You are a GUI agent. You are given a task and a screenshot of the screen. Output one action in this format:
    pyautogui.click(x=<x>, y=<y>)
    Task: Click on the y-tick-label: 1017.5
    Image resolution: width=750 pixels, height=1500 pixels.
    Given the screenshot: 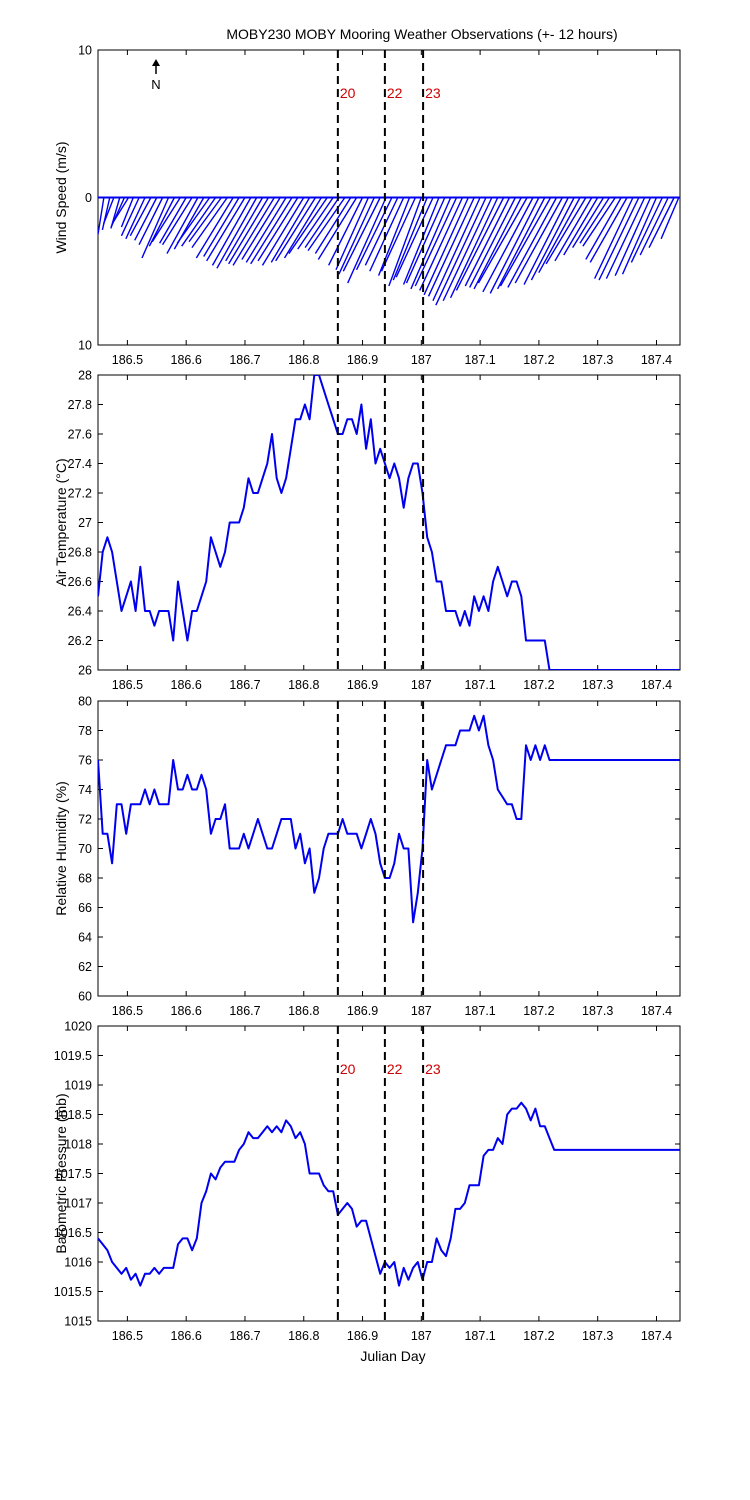 What is the action you would take?
    pyautogui.click(x=73, y=1174)
    